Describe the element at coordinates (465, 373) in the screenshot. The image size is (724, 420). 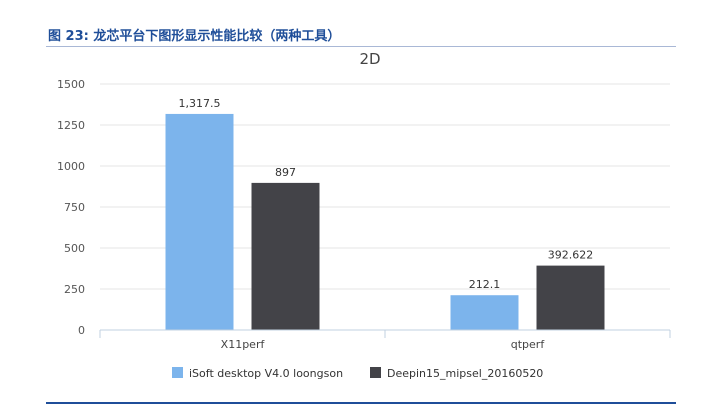
I see `legend-label: Deepin15_mipsel_20160520` at that location.